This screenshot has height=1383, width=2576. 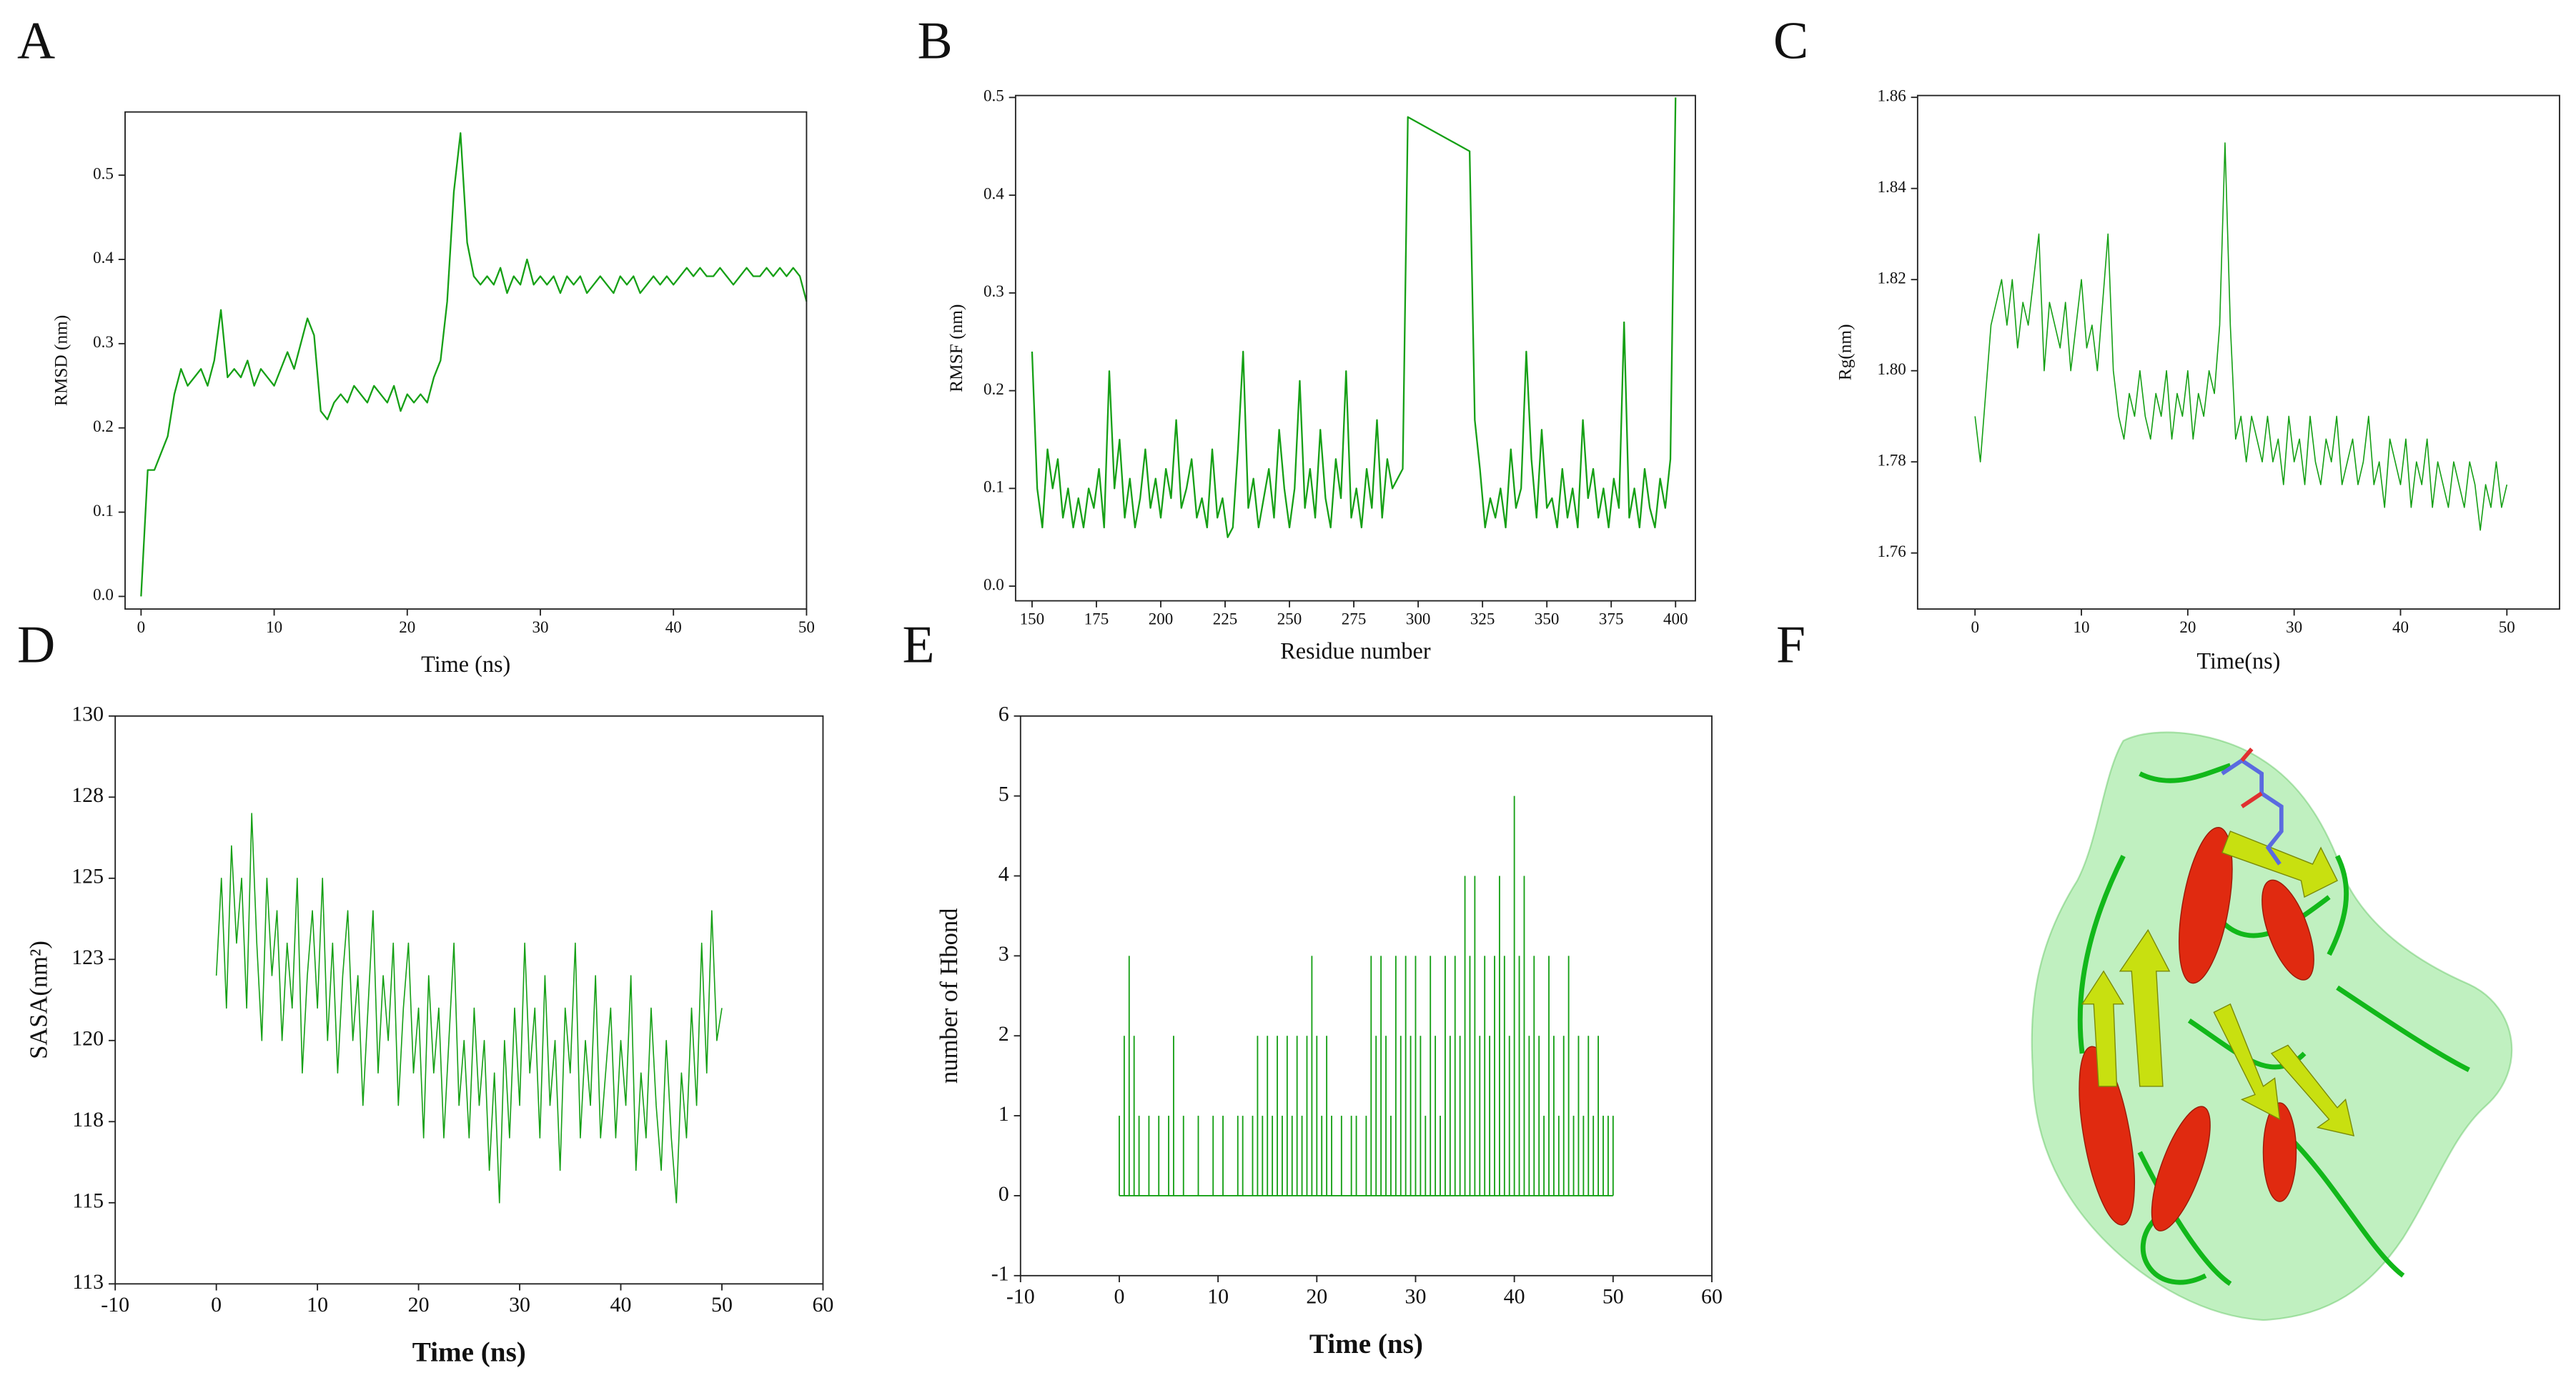 What do you see at coordinates (1004, 1194) in the screenshot?
I see `y-tick-label: 0` at bounding box center [1004, 1194].